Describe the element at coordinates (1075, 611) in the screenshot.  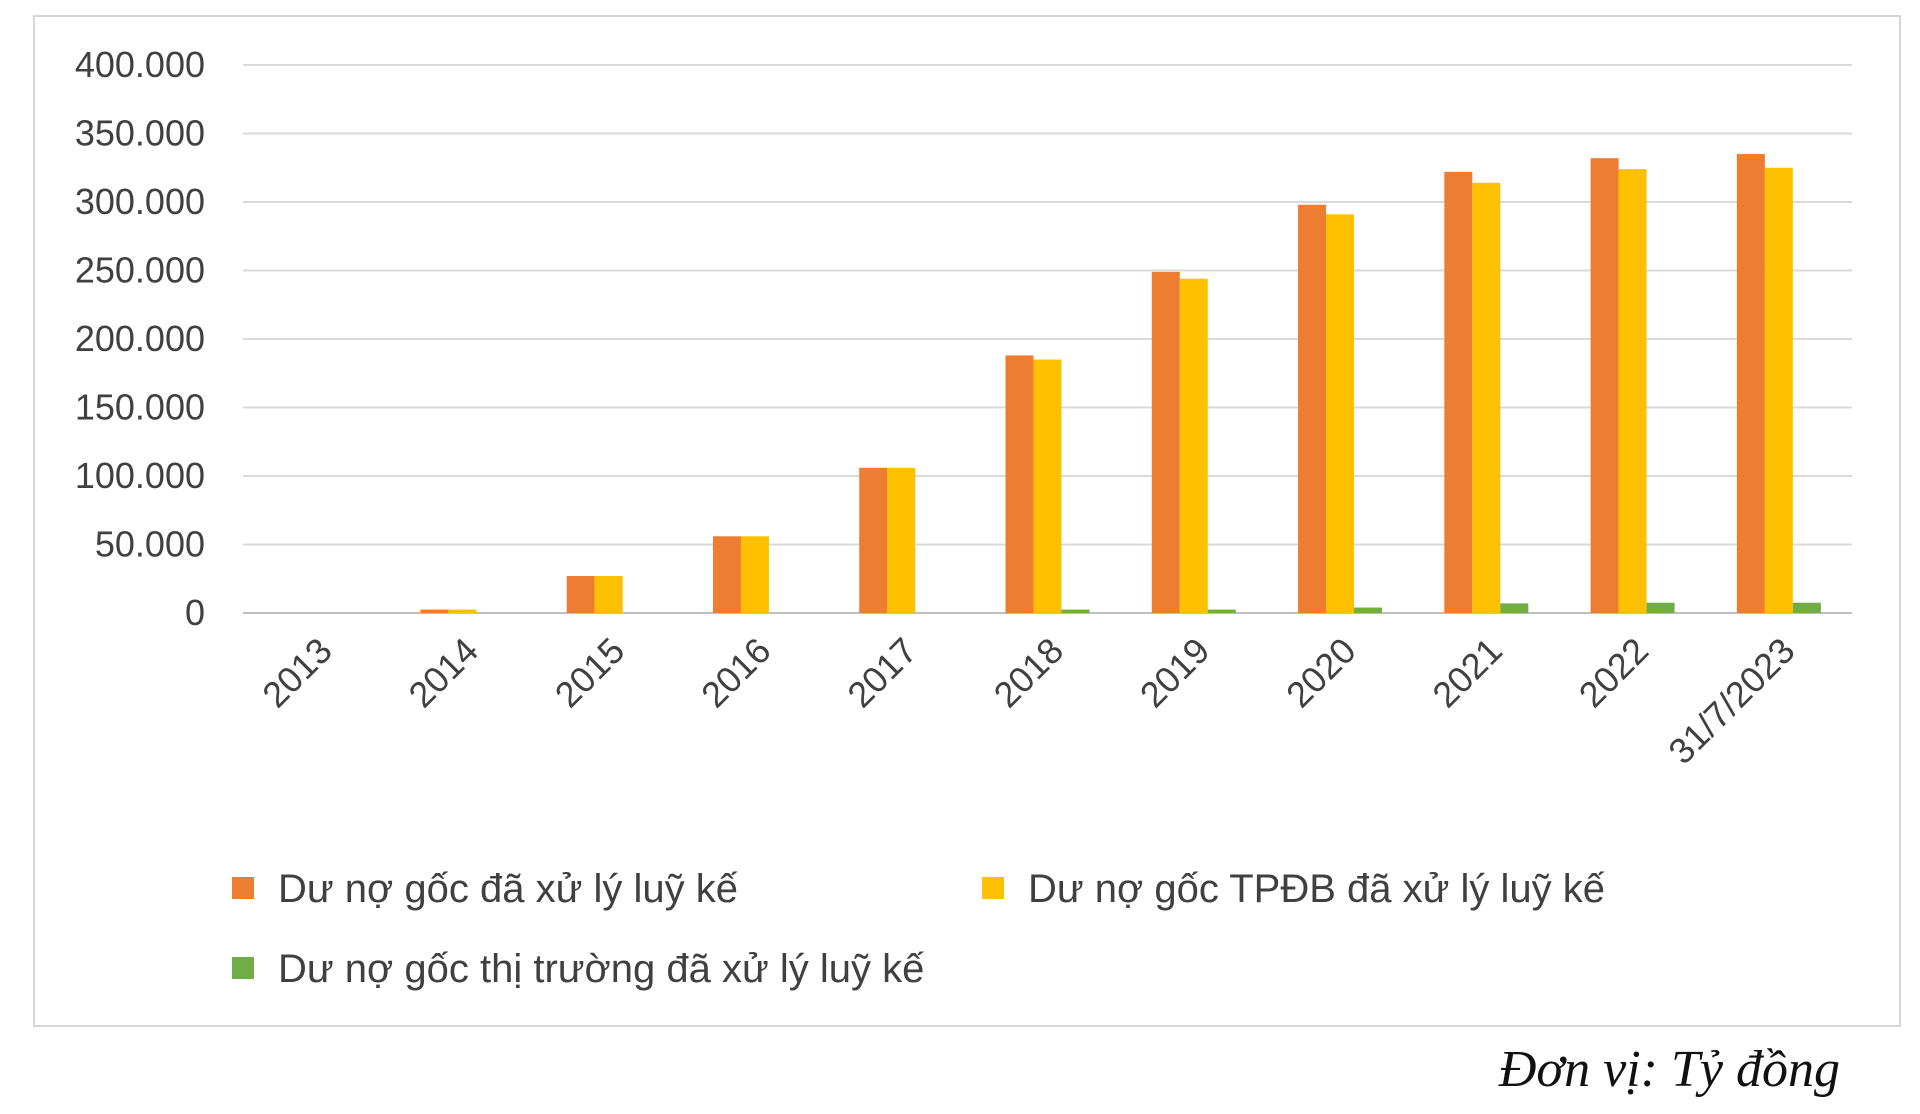
I see `bar-3-2018` at that location.